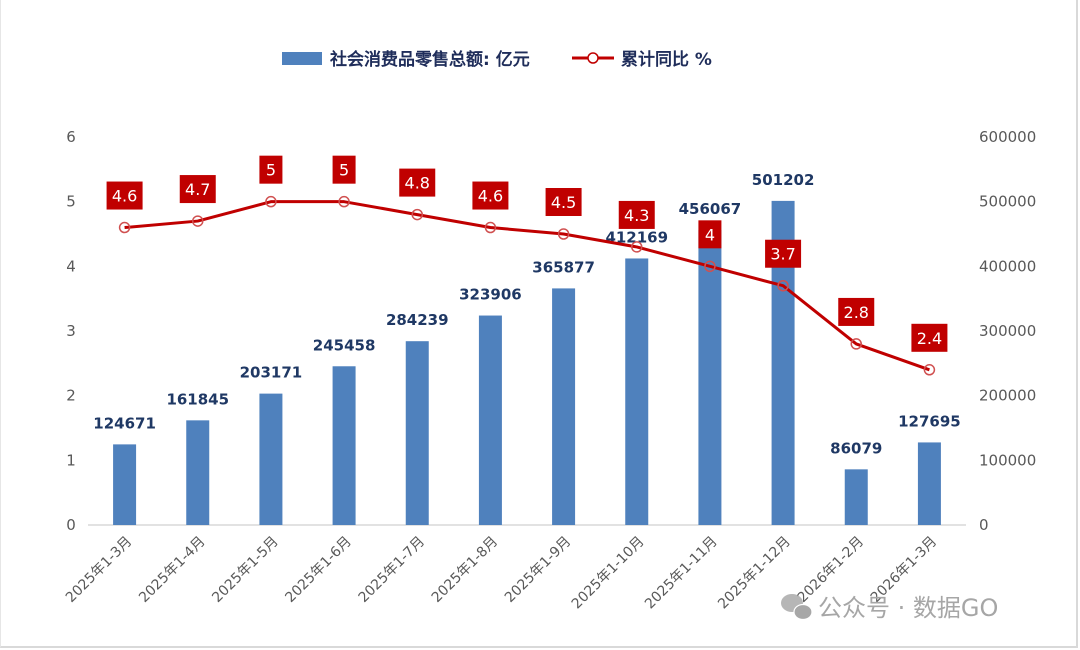 This screenshot has height=650, width=1080. Describe the element at coordinates (71, 266) in the screenshot. I see `left-axis-tick-label: 4` at that location.